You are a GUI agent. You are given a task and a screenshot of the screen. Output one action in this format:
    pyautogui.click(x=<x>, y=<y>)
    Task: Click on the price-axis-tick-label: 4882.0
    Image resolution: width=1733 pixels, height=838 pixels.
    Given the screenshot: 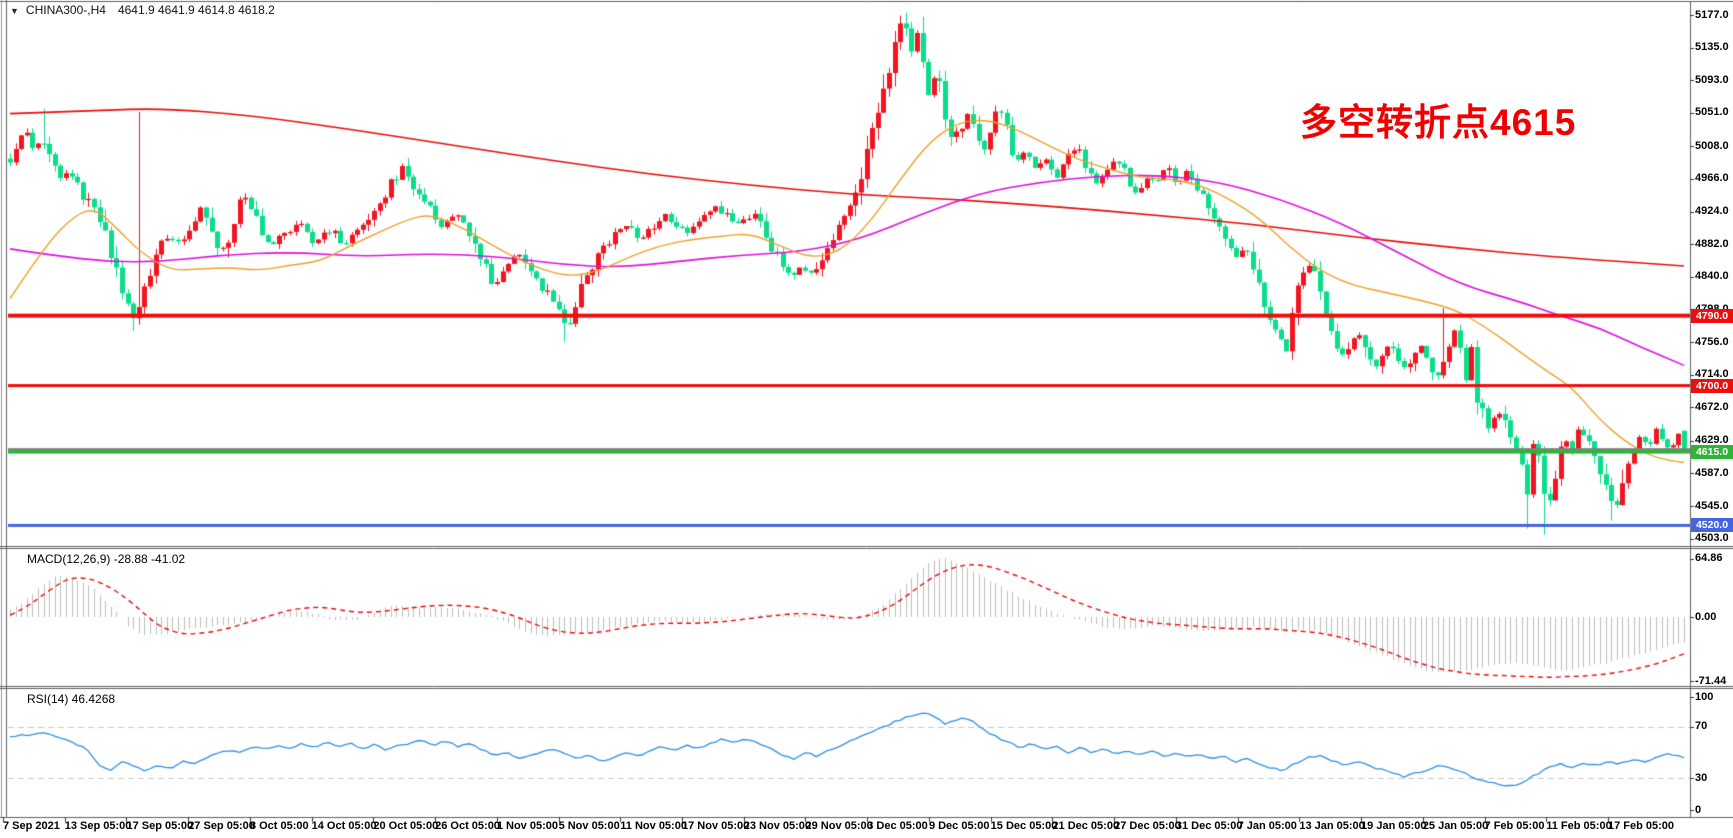 What is the action you would take?
    pyautogui.click(x=1712, y=243)
    